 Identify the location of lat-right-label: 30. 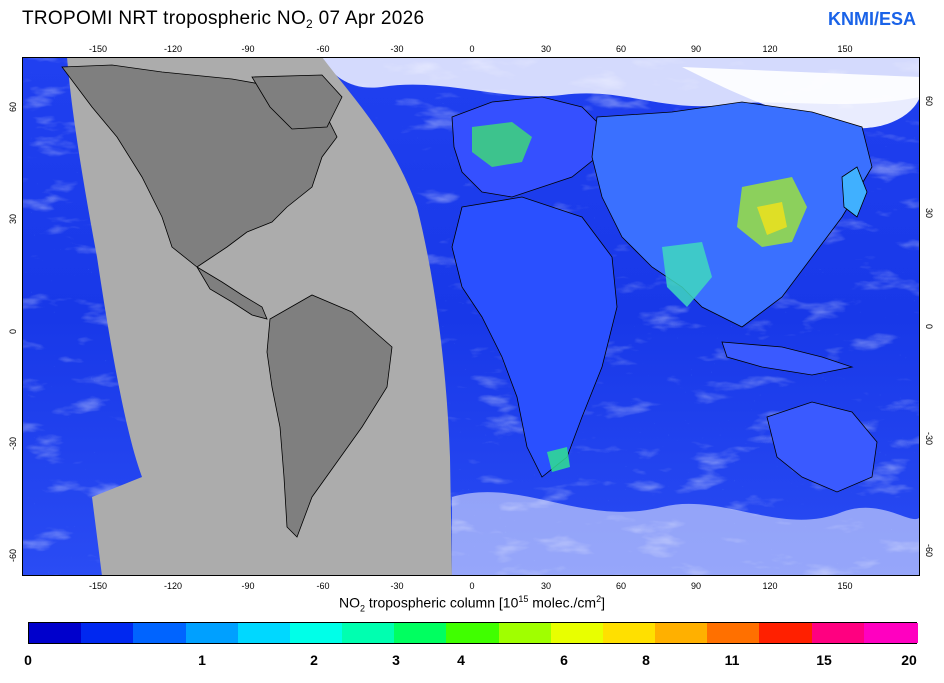
(929, 213).